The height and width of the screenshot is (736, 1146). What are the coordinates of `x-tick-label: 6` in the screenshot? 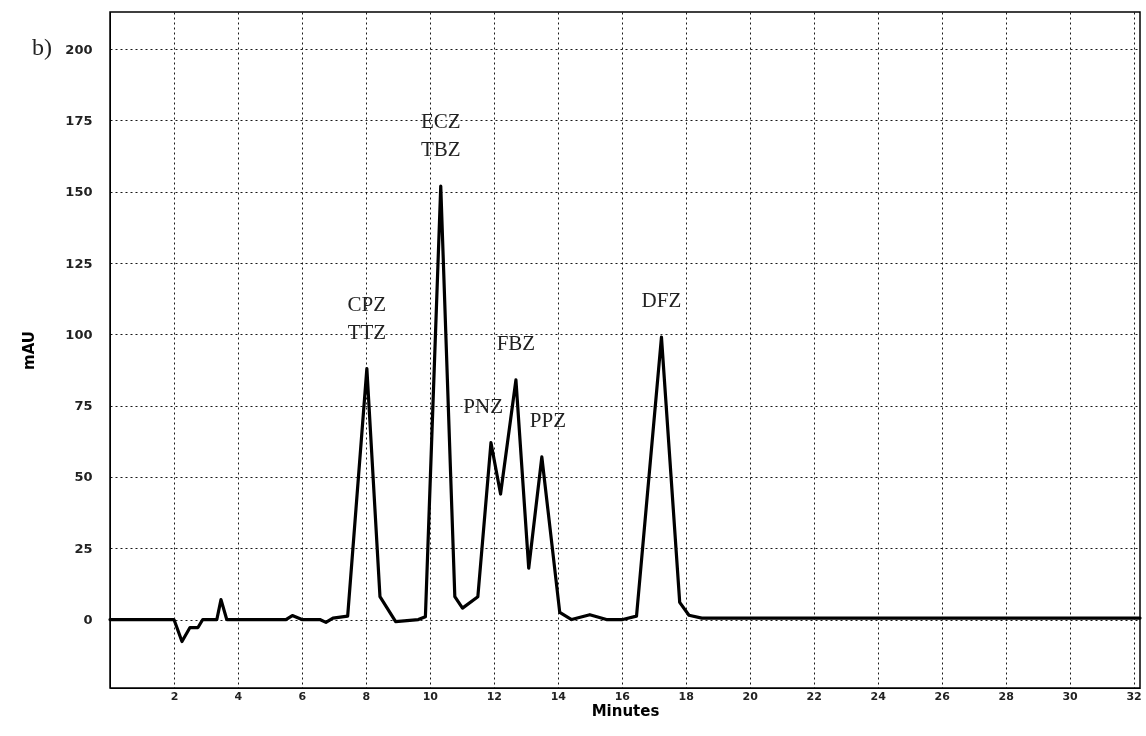 It's located at (302, 696).